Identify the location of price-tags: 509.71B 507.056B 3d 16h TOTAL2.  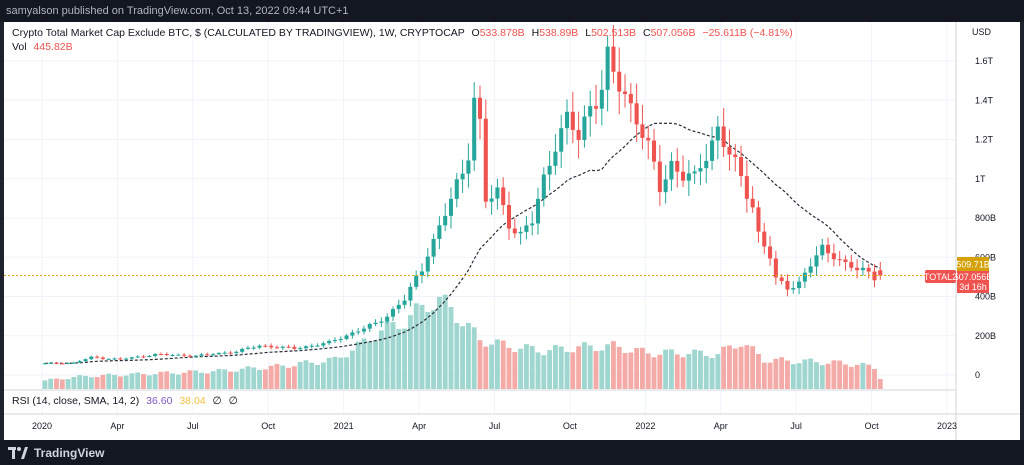
(958, 275).